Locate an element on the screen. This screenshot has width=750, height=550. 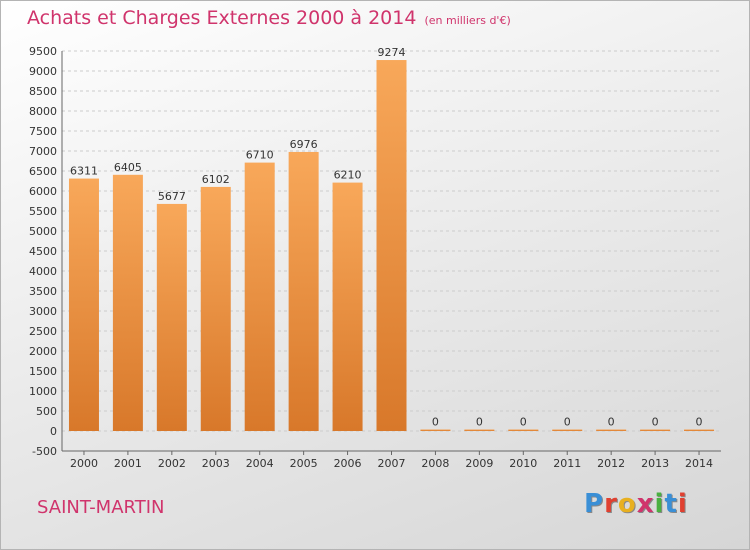
y-tick-label: 3500 is located at coordinates (43, 291).